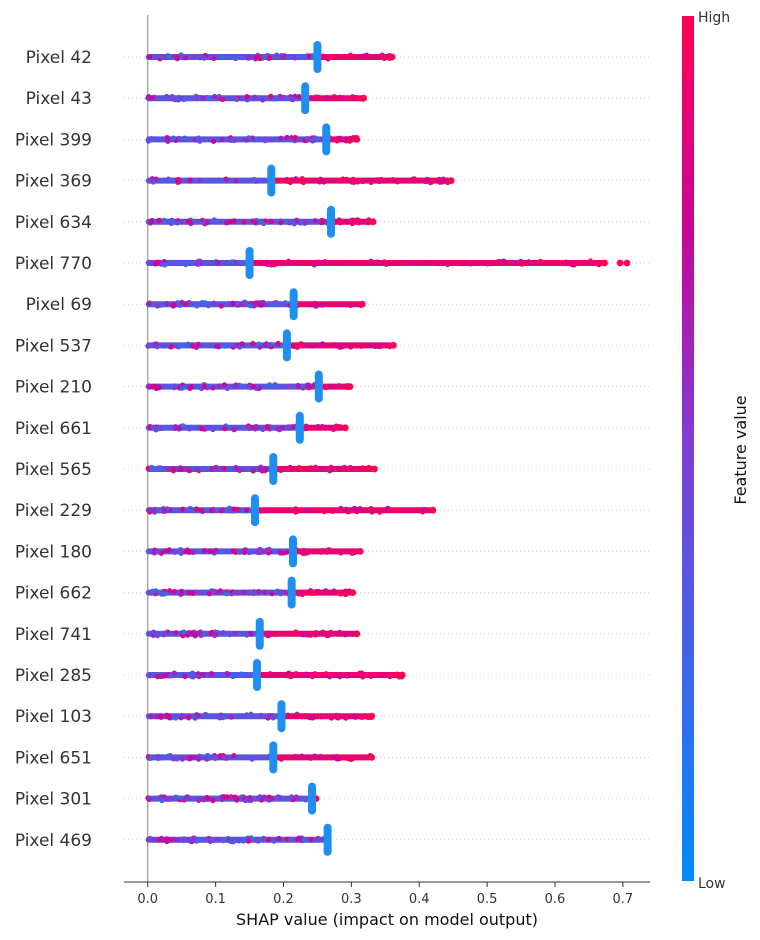 This screenshot has width=760, height=940. Describe the element at coordinates (147, 899) in the screenshot. I see `x-tick-label-0-0: 0.0` at that location.